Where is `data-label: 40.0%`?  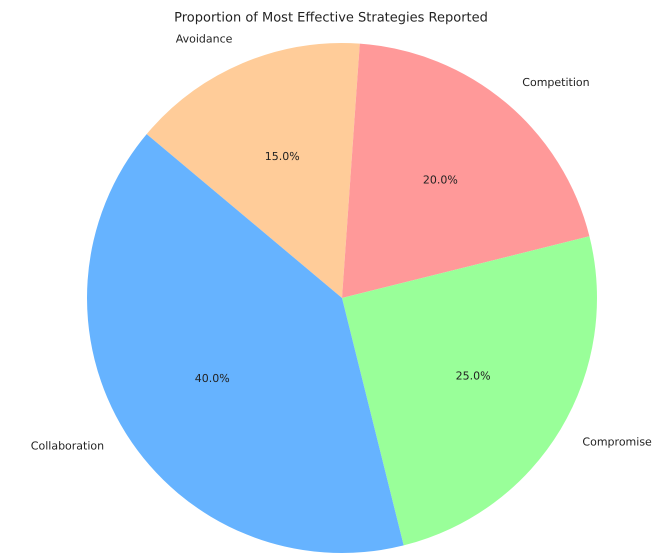 data-label: 40.0% is located at coordinates (212, 378).